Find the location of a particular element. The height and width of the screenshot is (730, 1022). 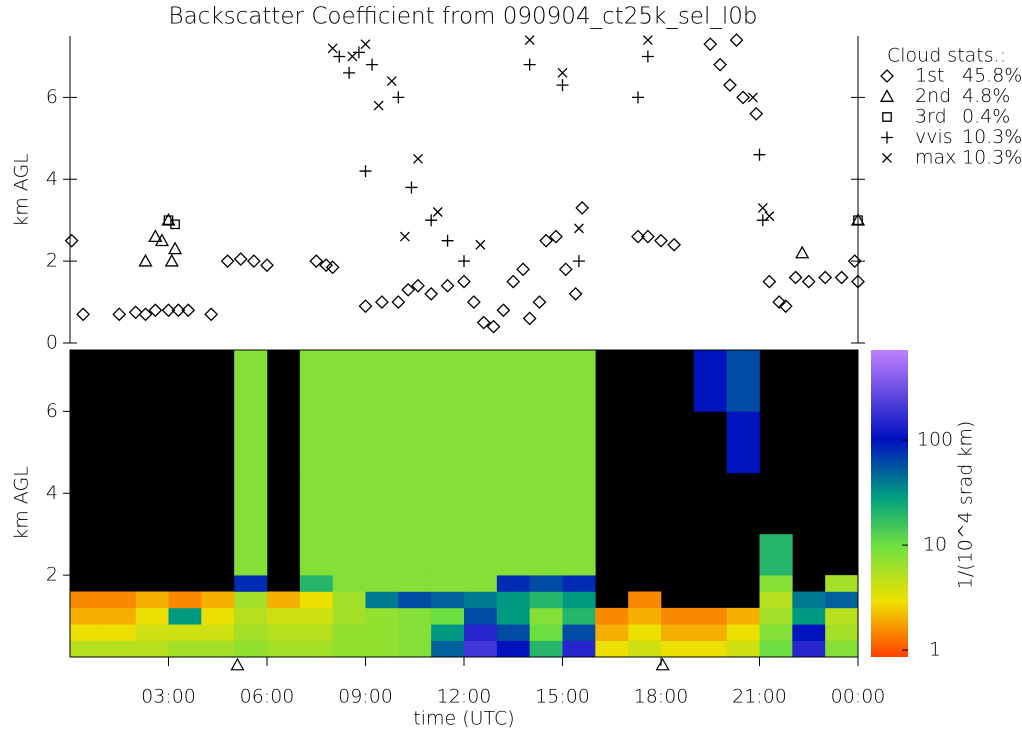

x-tick-label: 12:00 is located at coordinates (464, 697).